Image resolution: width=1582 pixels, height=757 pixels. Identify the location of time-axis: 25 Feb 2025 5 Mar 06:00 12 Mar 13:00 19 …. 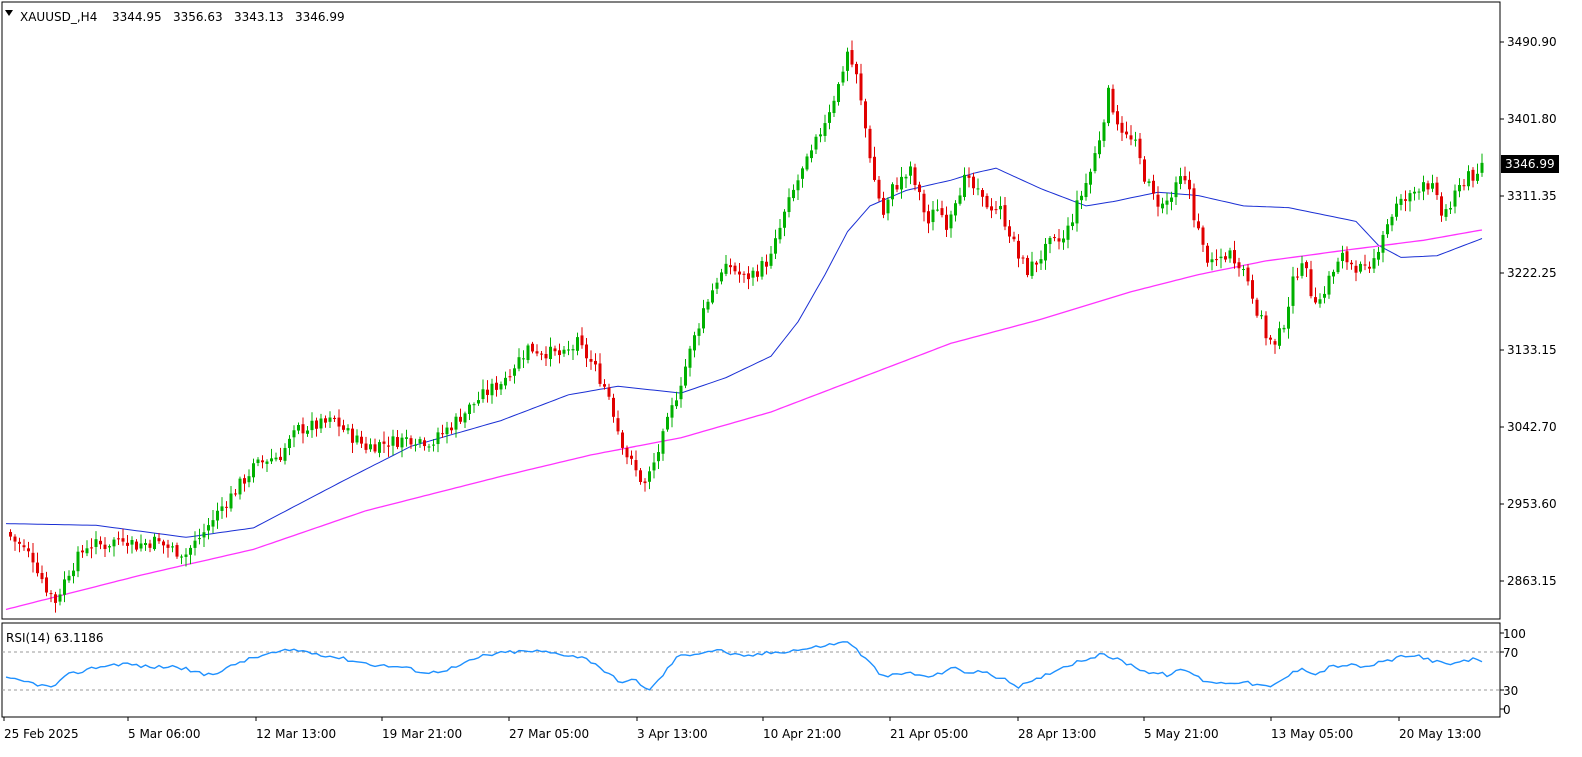
(742, 729).